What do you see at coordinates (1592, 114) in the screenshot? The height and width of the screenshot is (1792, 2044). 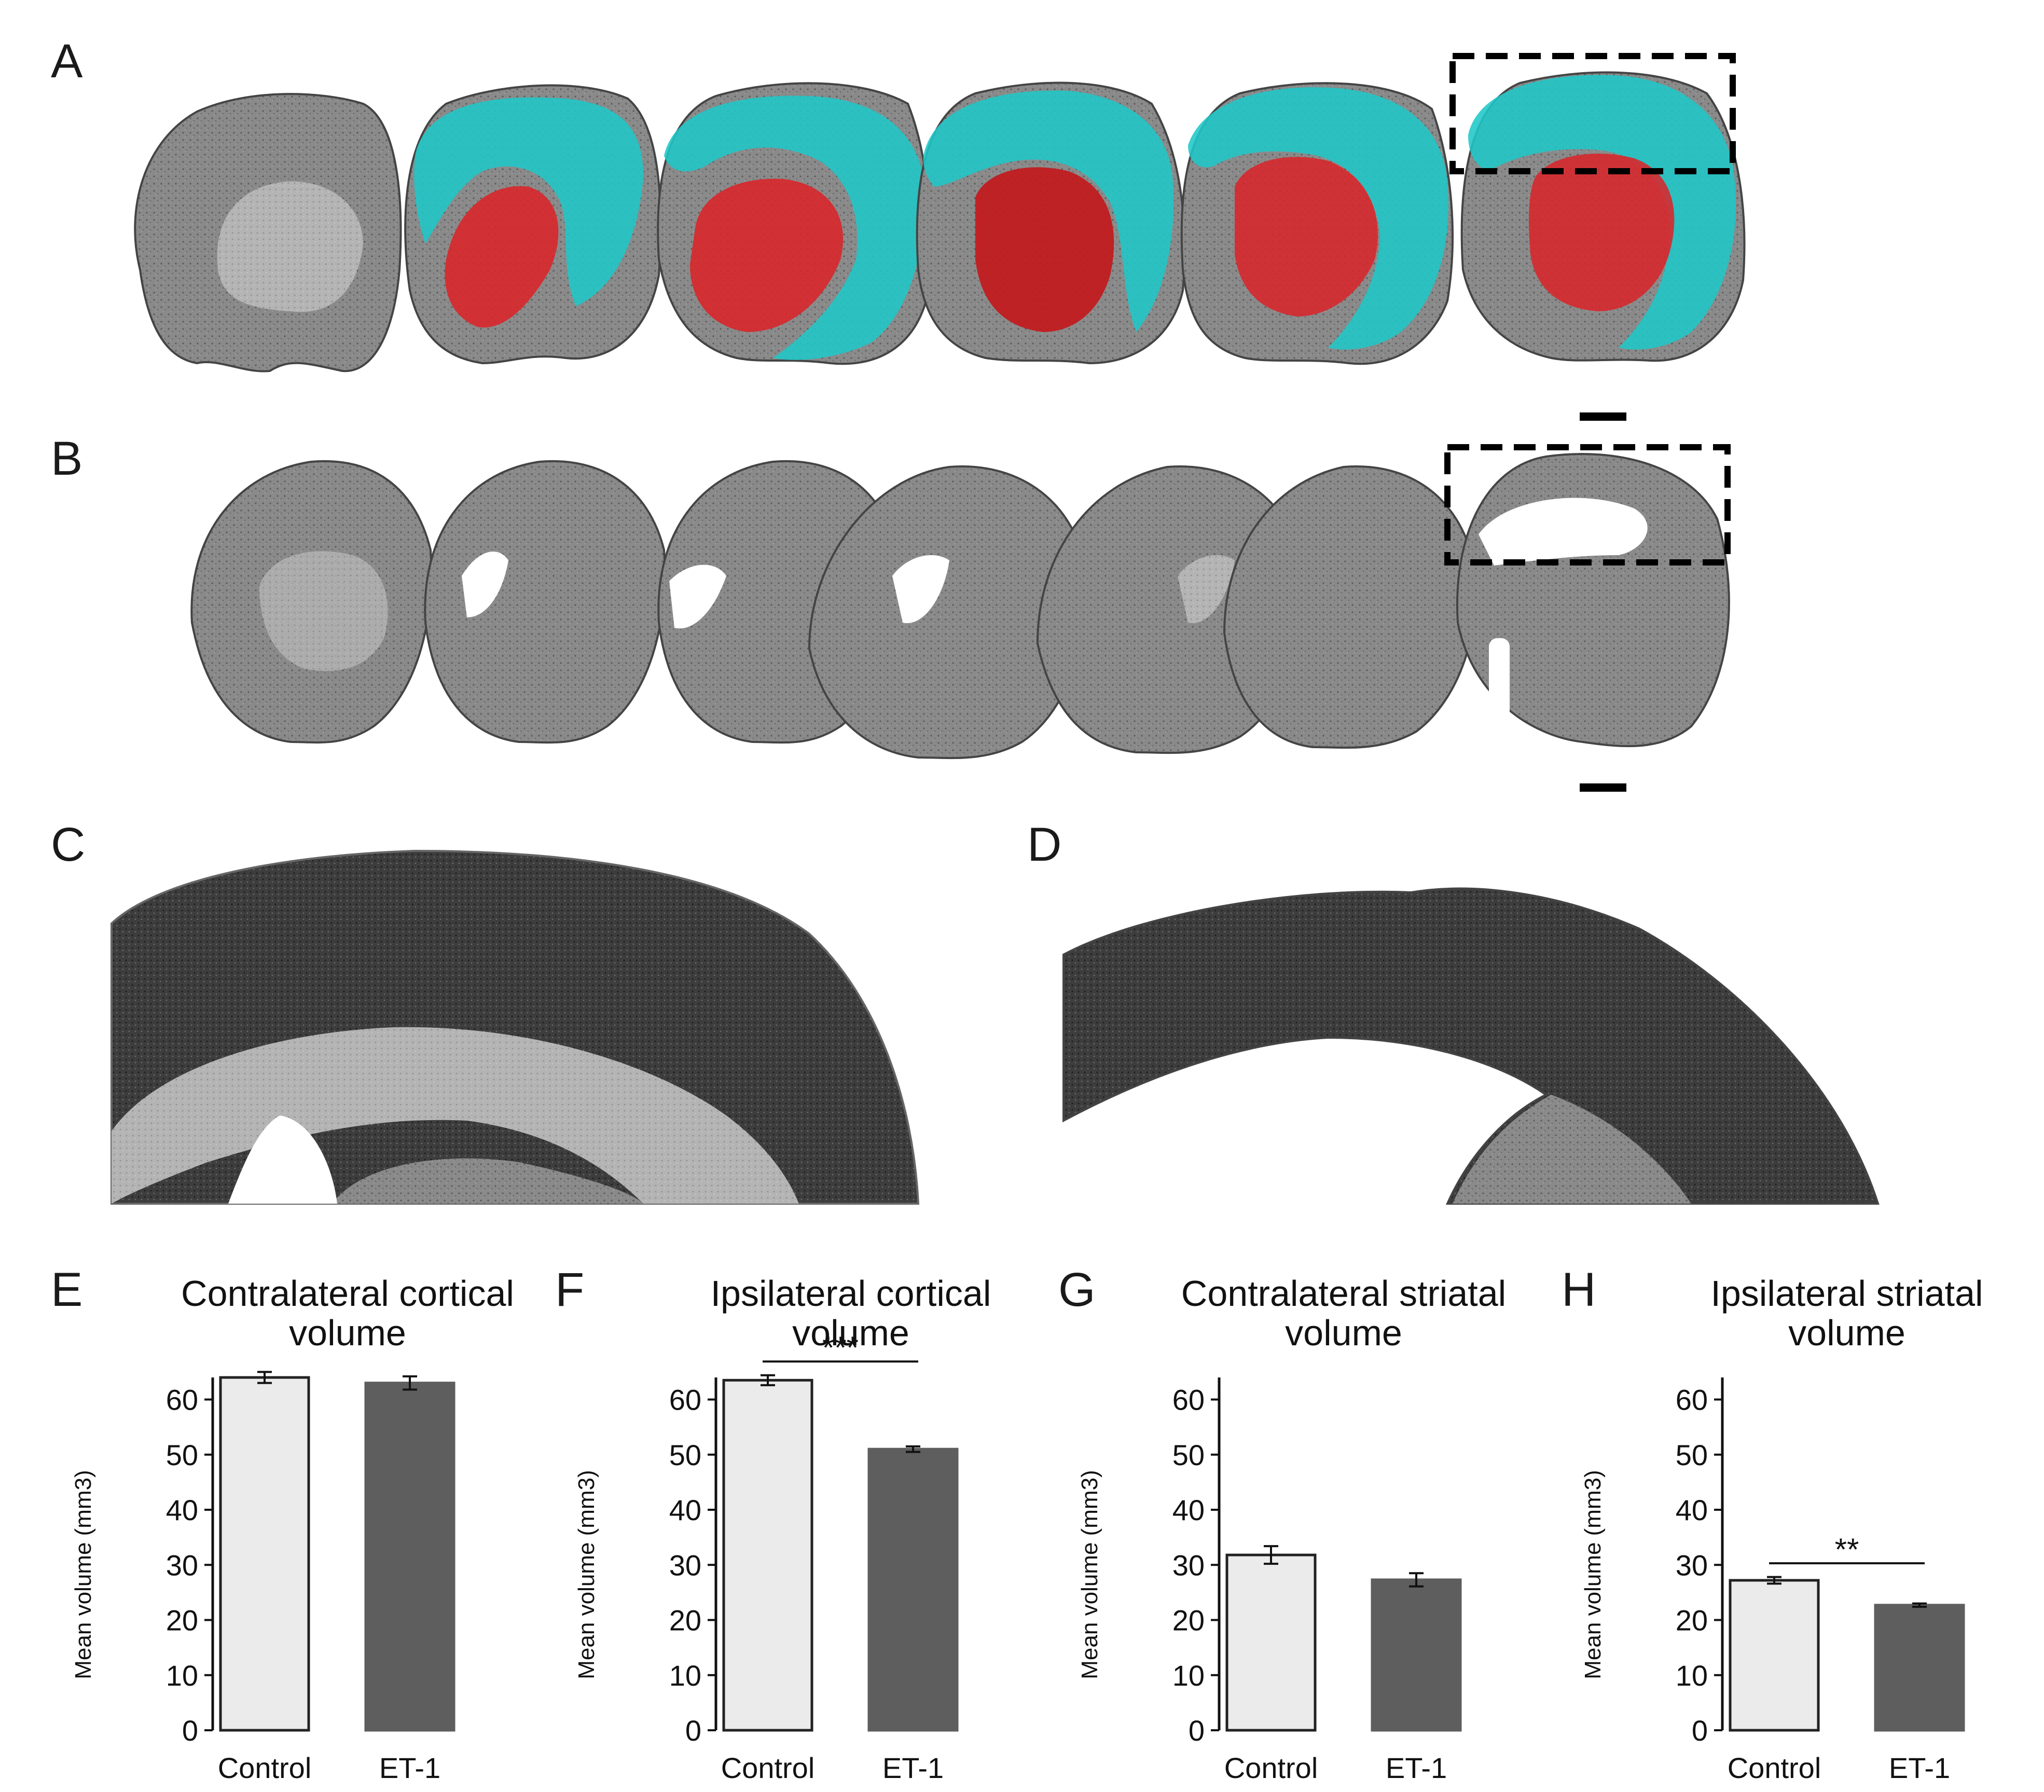 I see `zoom-box-a` at bounding box center [1592, 114].